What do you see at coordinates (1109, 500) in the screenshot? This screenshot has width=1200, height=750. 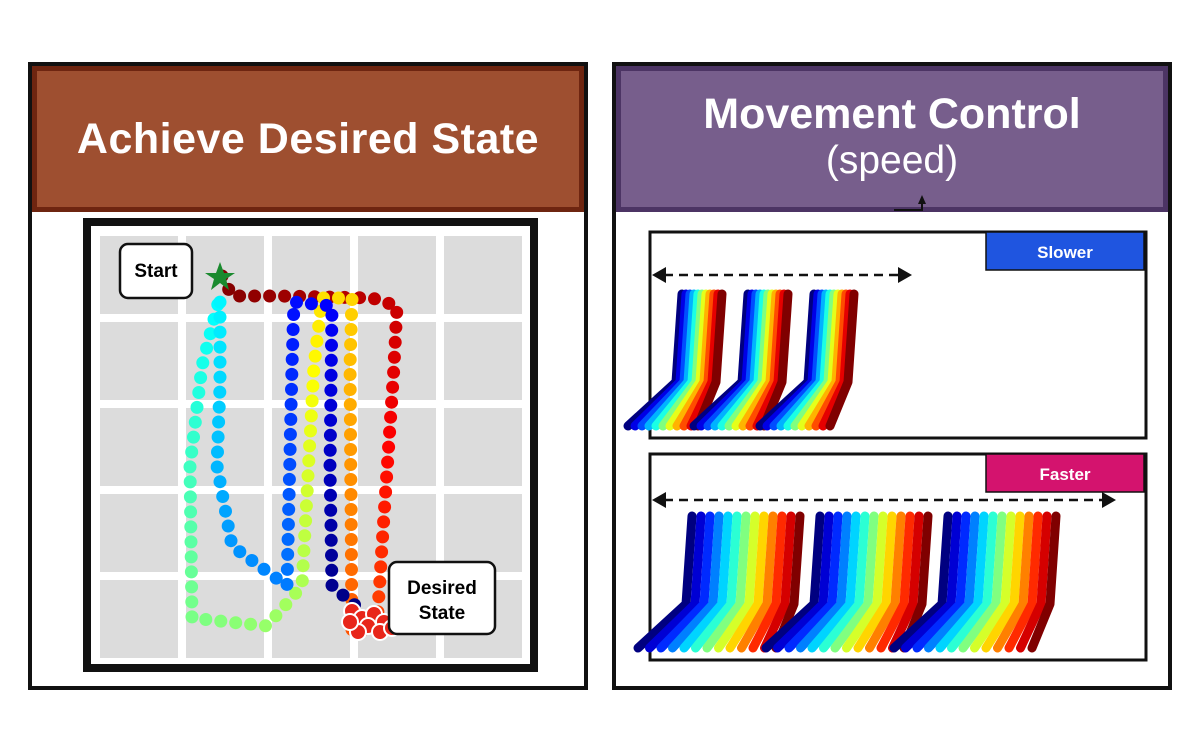 I see `faster-arrow-right` at bounding box center [1109, 500].